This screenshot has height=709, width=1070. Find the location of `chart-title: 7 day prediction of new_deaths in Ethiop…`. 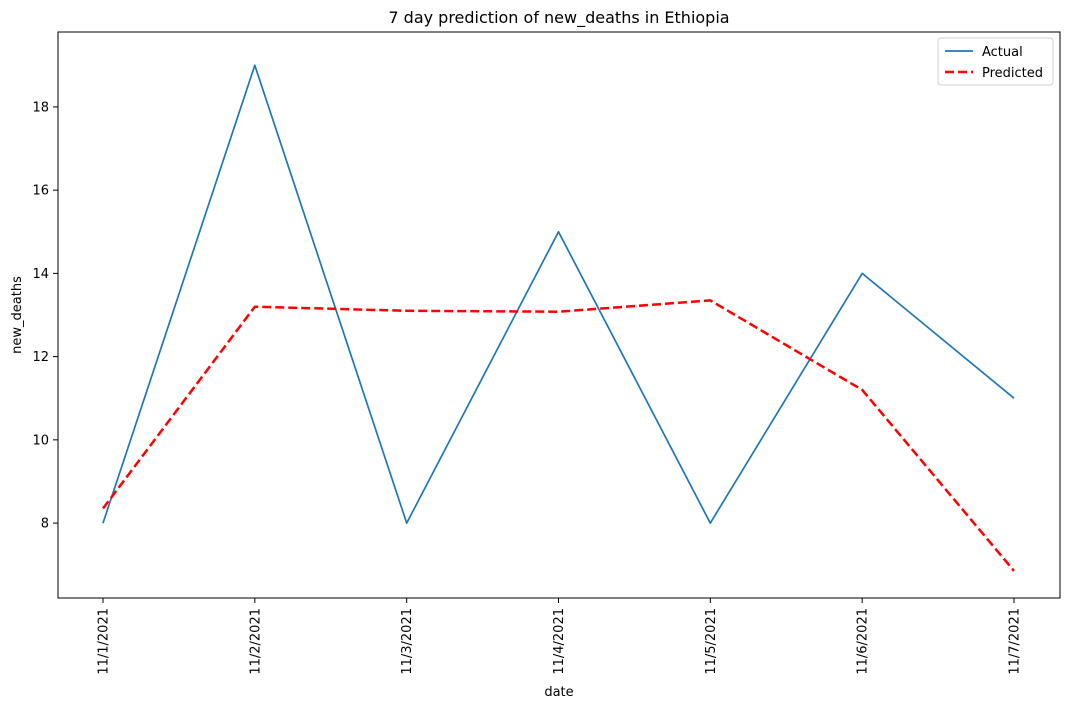

chart-title: 7 day prediction of new_deaths in Ethiop… is located at coordinates (558, 18).